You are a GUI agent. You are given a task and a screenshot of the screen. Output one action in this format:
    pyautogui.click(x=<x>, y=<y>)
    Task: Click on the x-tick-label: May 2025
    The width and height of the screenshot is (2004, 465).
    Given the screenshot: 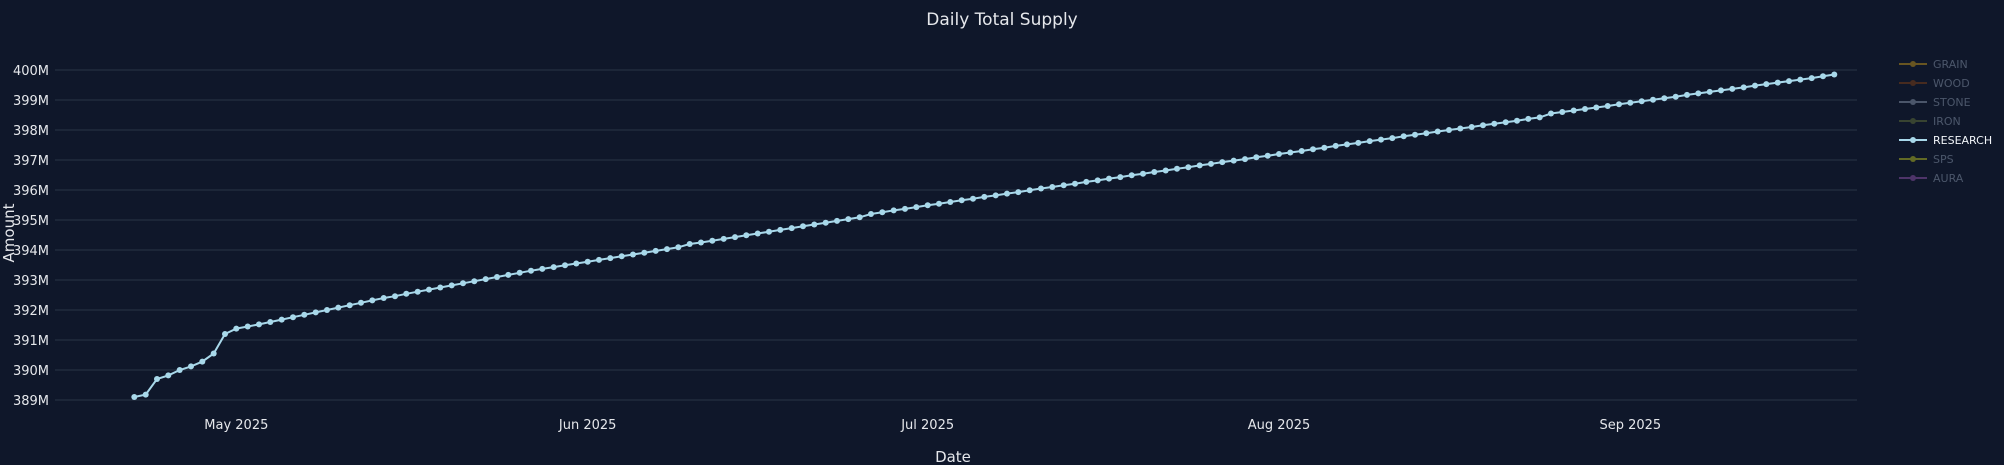 What is the action you would take?
    pyautogui.click(x=236, y=425)
    